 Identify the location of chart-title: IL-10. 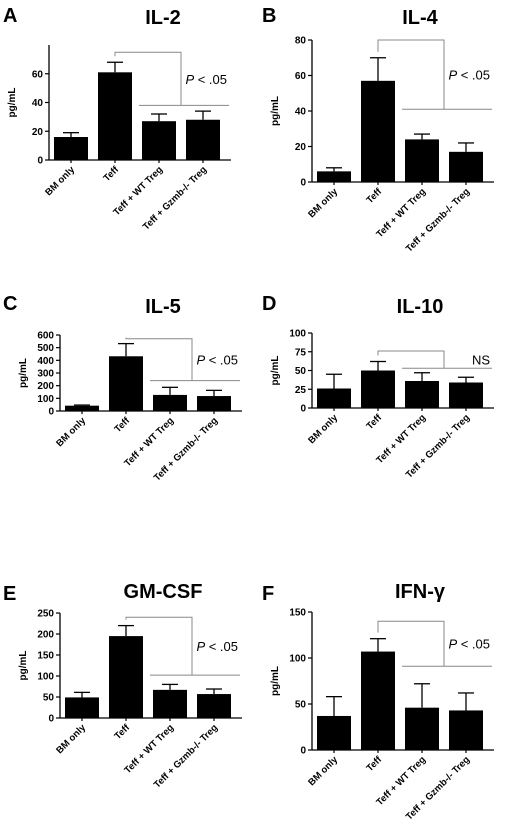
(420, 307).